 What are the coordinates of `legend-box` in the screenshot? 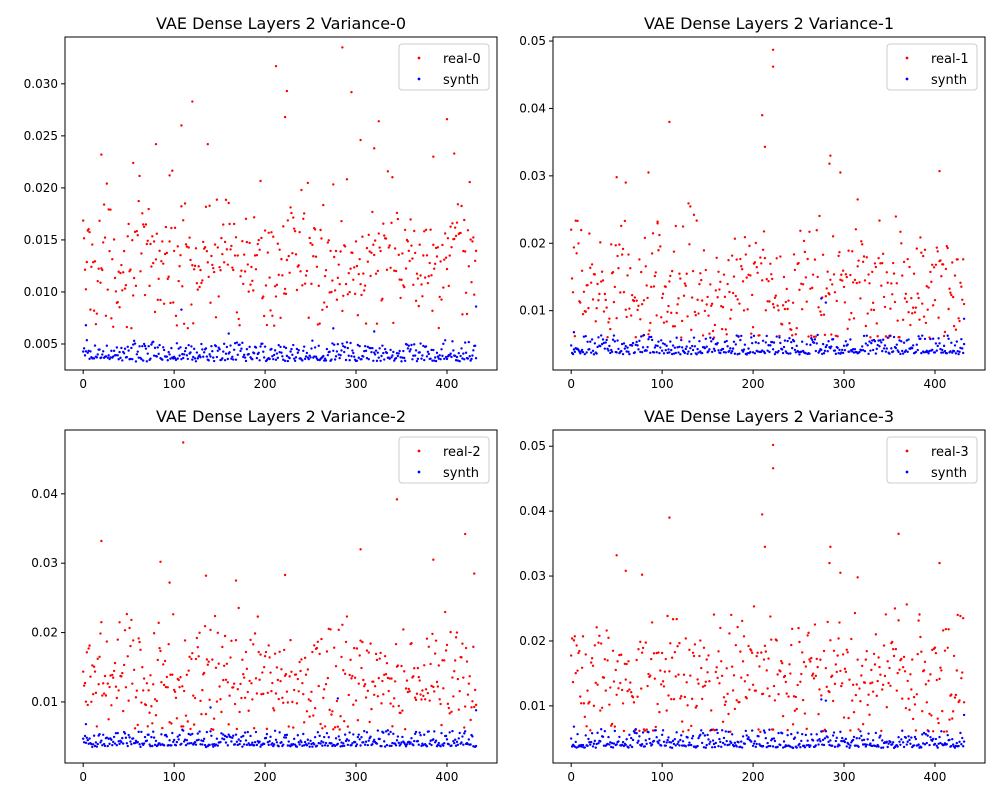 It's located at (932, 67).